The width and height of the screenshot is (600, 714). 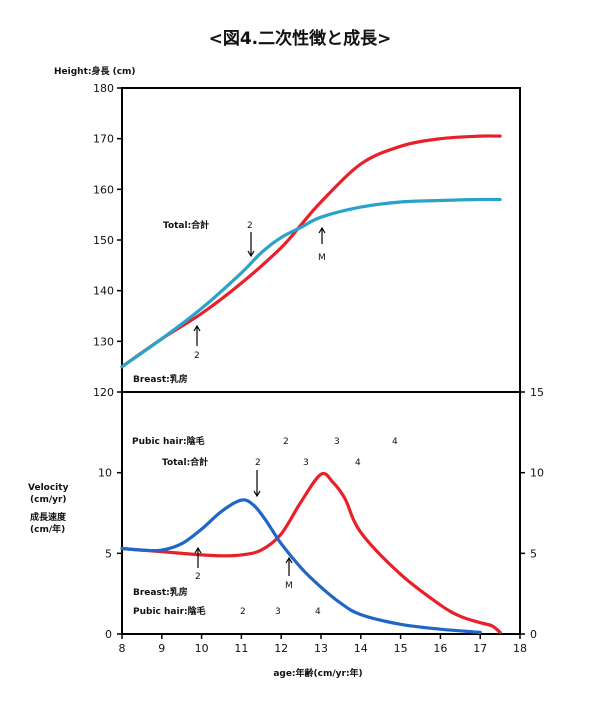 What do you see at coordinates (533, 553) in the screenshot?
I see `right-y-tick-label: 5` at bounding box center [533, 553].